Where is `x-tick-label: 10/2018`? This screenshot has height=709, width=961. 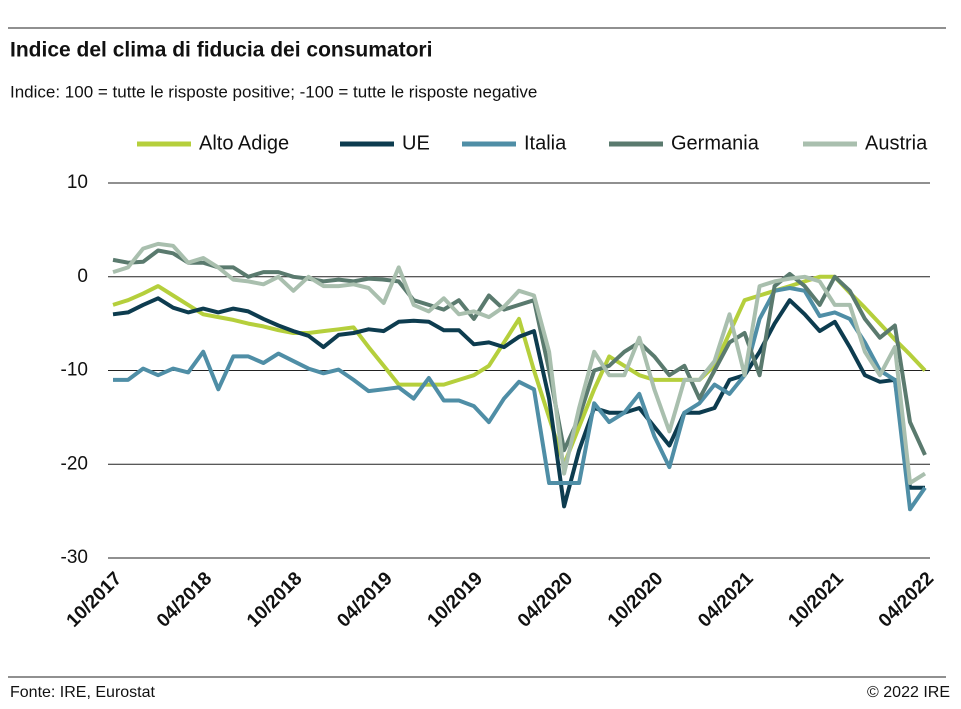 x-tick-label: 10/2018 is located at coordinates (274, 599).